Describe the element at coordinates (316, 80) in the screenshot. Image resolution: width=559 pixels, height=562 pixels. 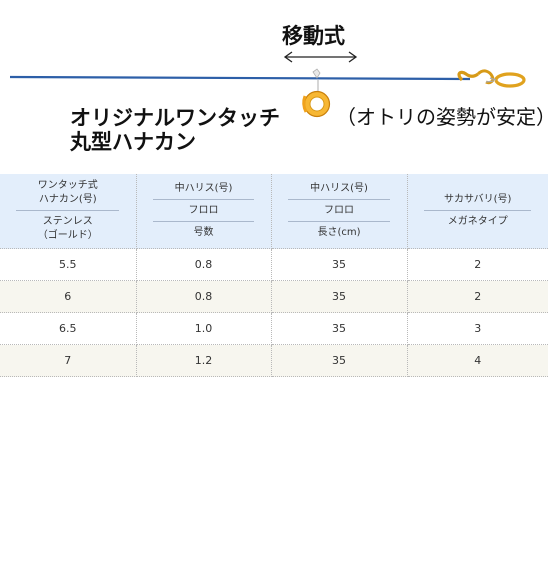
I see `clip-icon` at that location.